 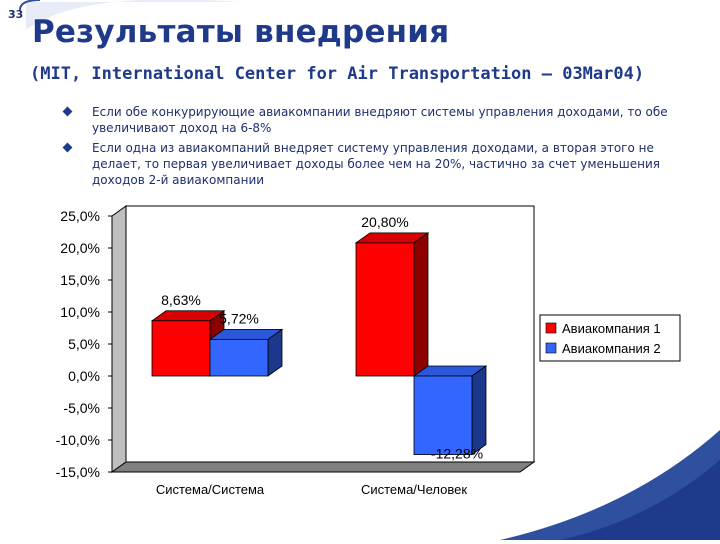 I want to click on y-tick-label: 10,0%, so click(x=80, y=312).